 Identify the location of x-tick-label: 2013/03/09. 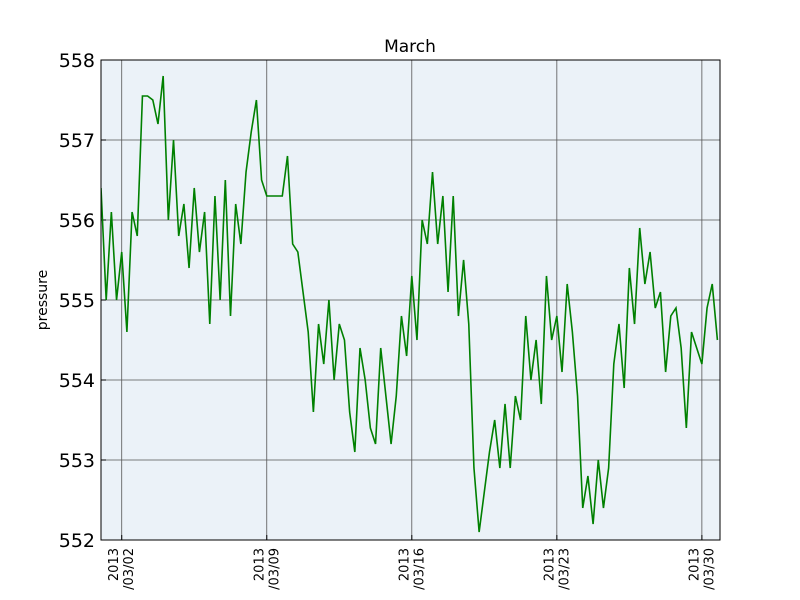
(267, 569).